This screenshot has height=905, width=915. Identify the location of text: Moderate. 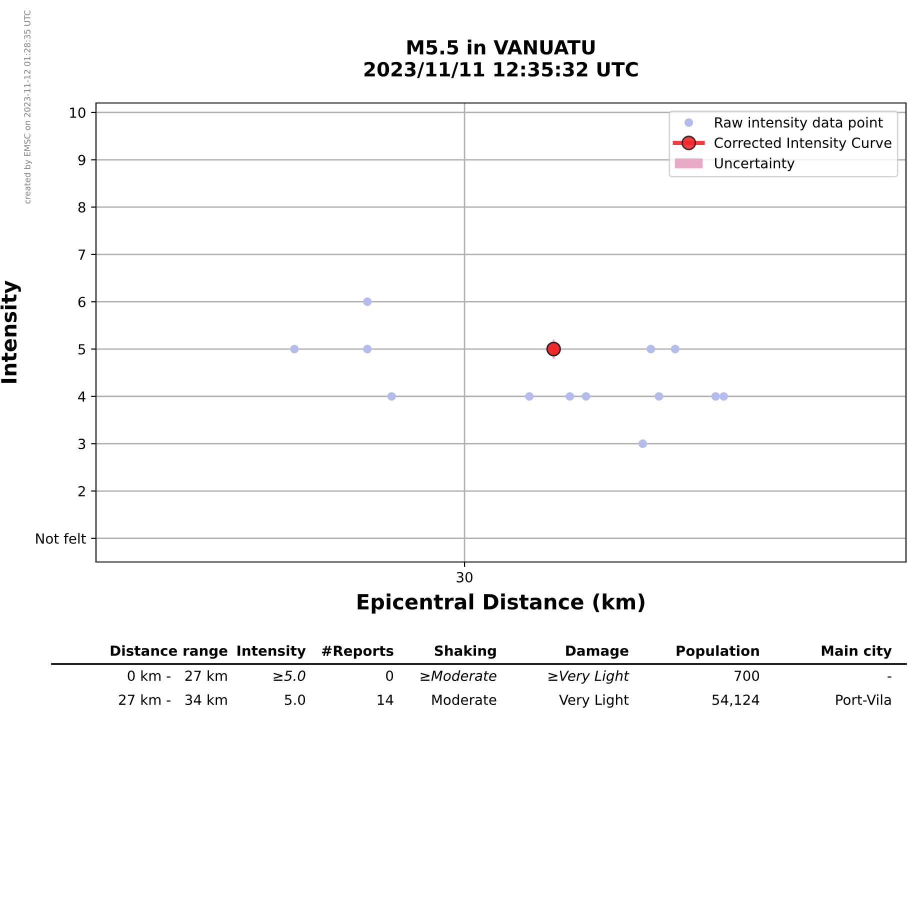
(464, 700).